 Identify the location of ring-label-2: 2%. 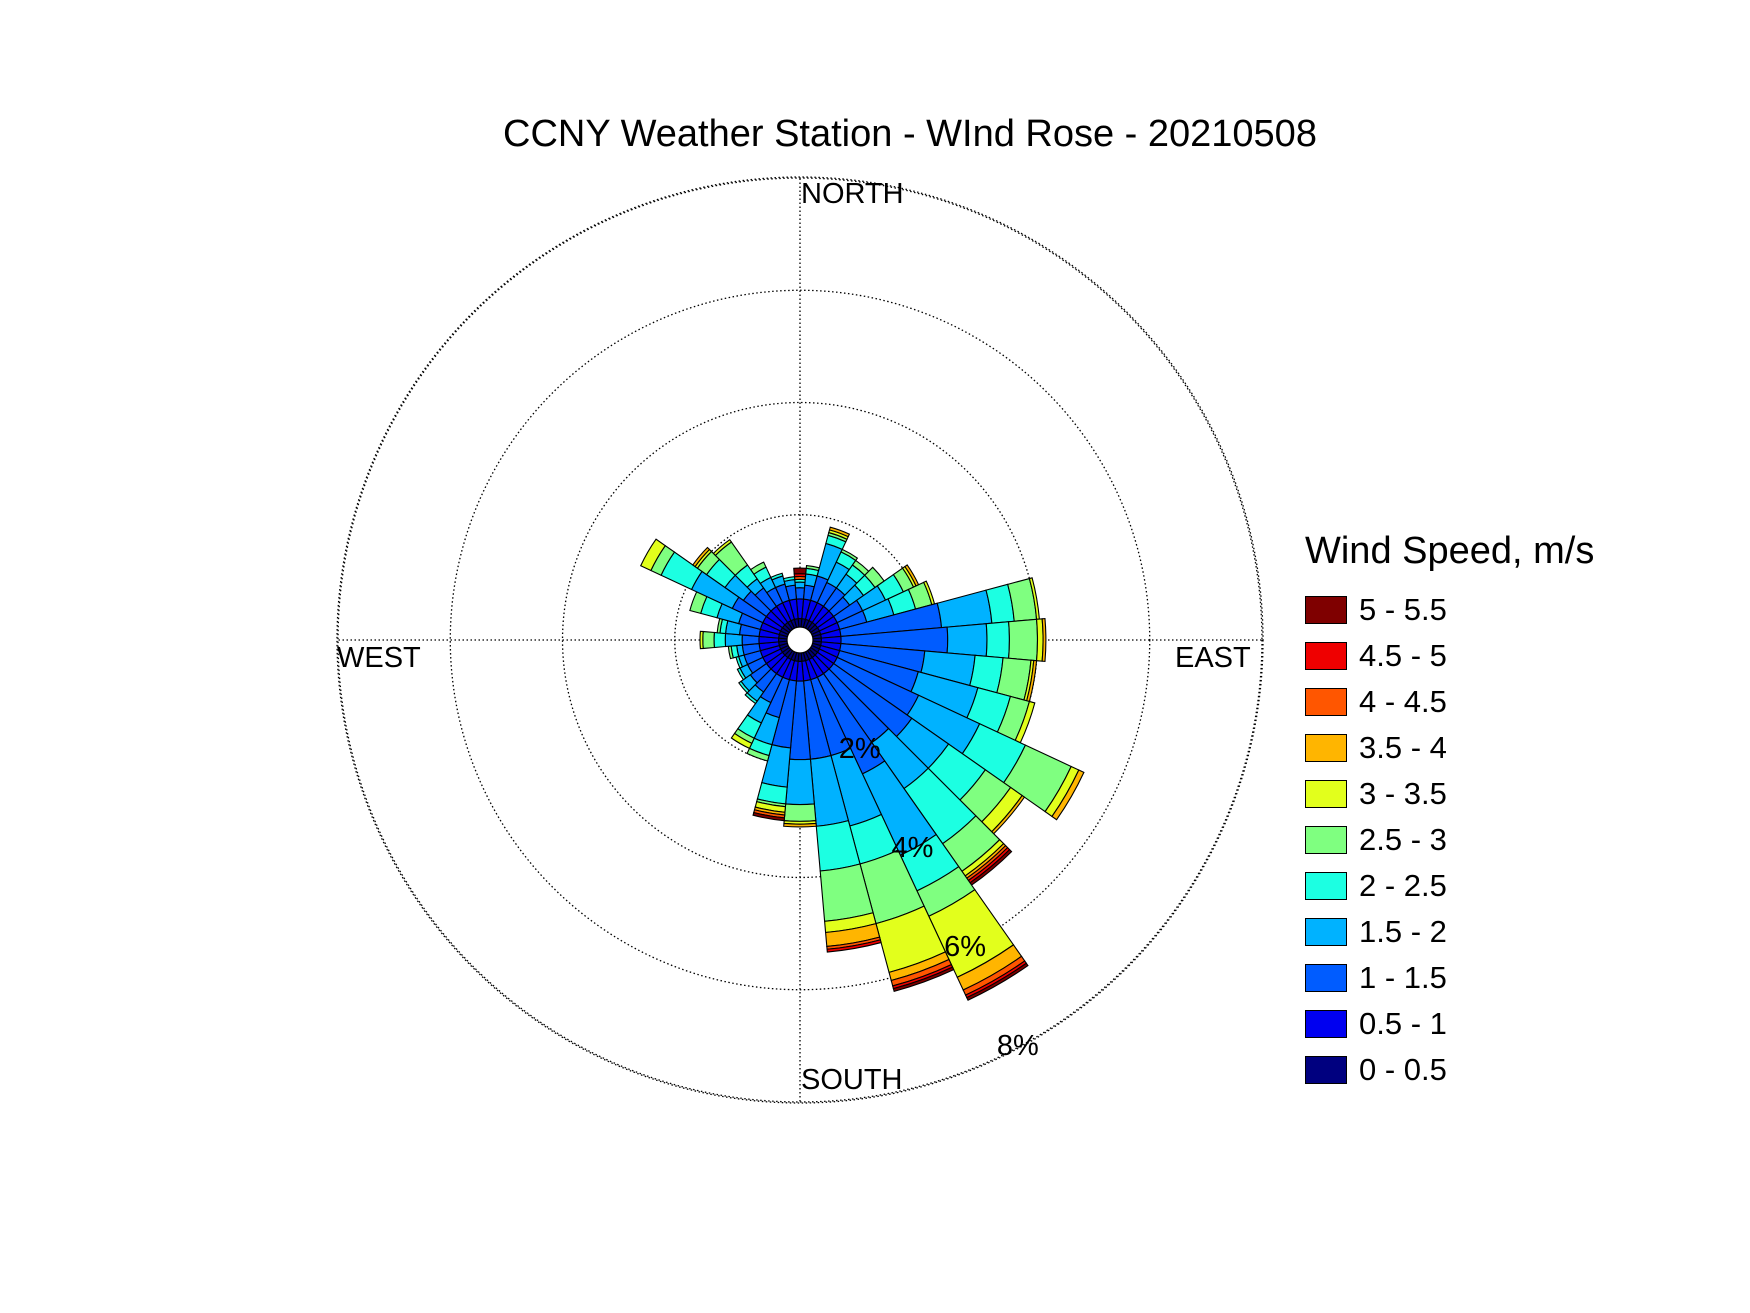
(859, 748).